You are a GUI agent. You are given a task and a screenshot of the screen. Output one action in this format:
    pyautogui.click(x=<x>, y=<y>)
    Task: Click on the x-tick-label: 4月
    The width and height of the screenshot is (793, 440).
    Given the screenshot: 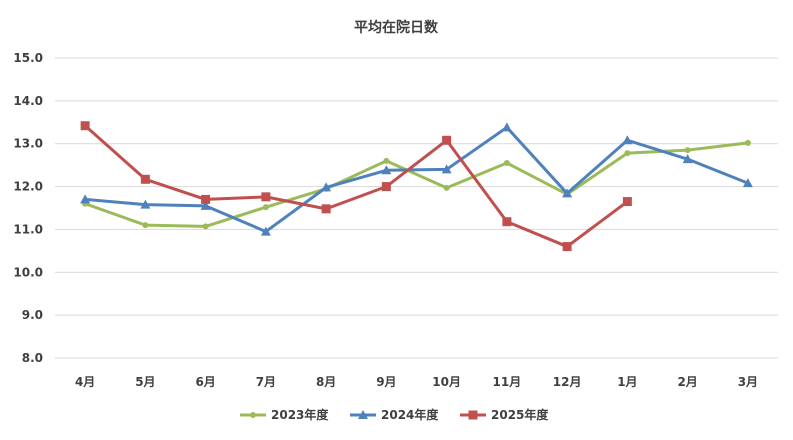 What is the action you would take?
    pyautogui.click(x=85, y=382)
    